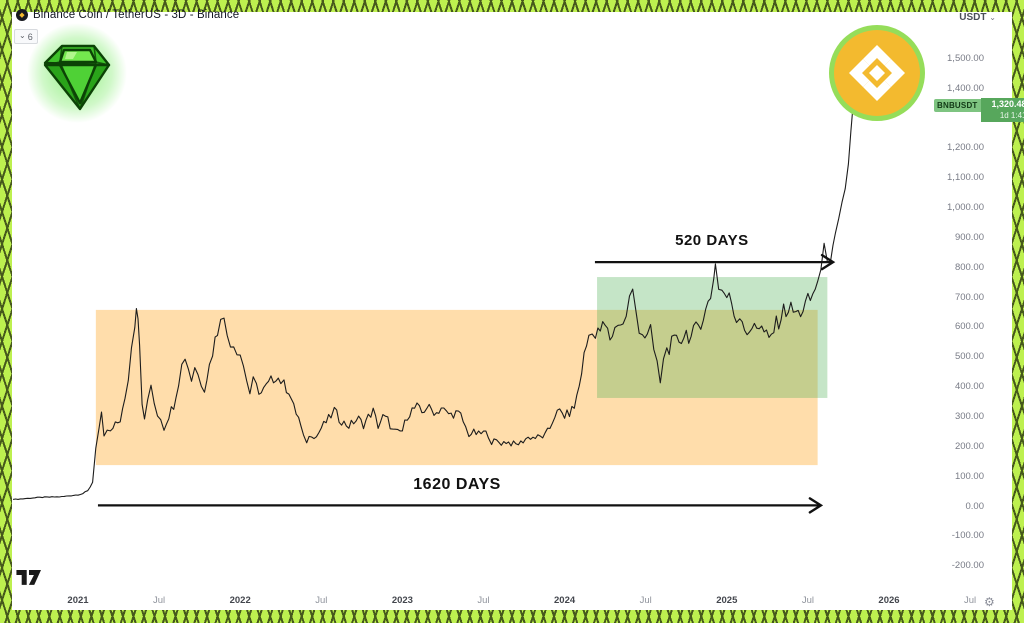  What do you see at coordinates (957, 105) in the screenshot?
I see `price-label-symbol: BNBUSDT` at bounding box center [957, 105].